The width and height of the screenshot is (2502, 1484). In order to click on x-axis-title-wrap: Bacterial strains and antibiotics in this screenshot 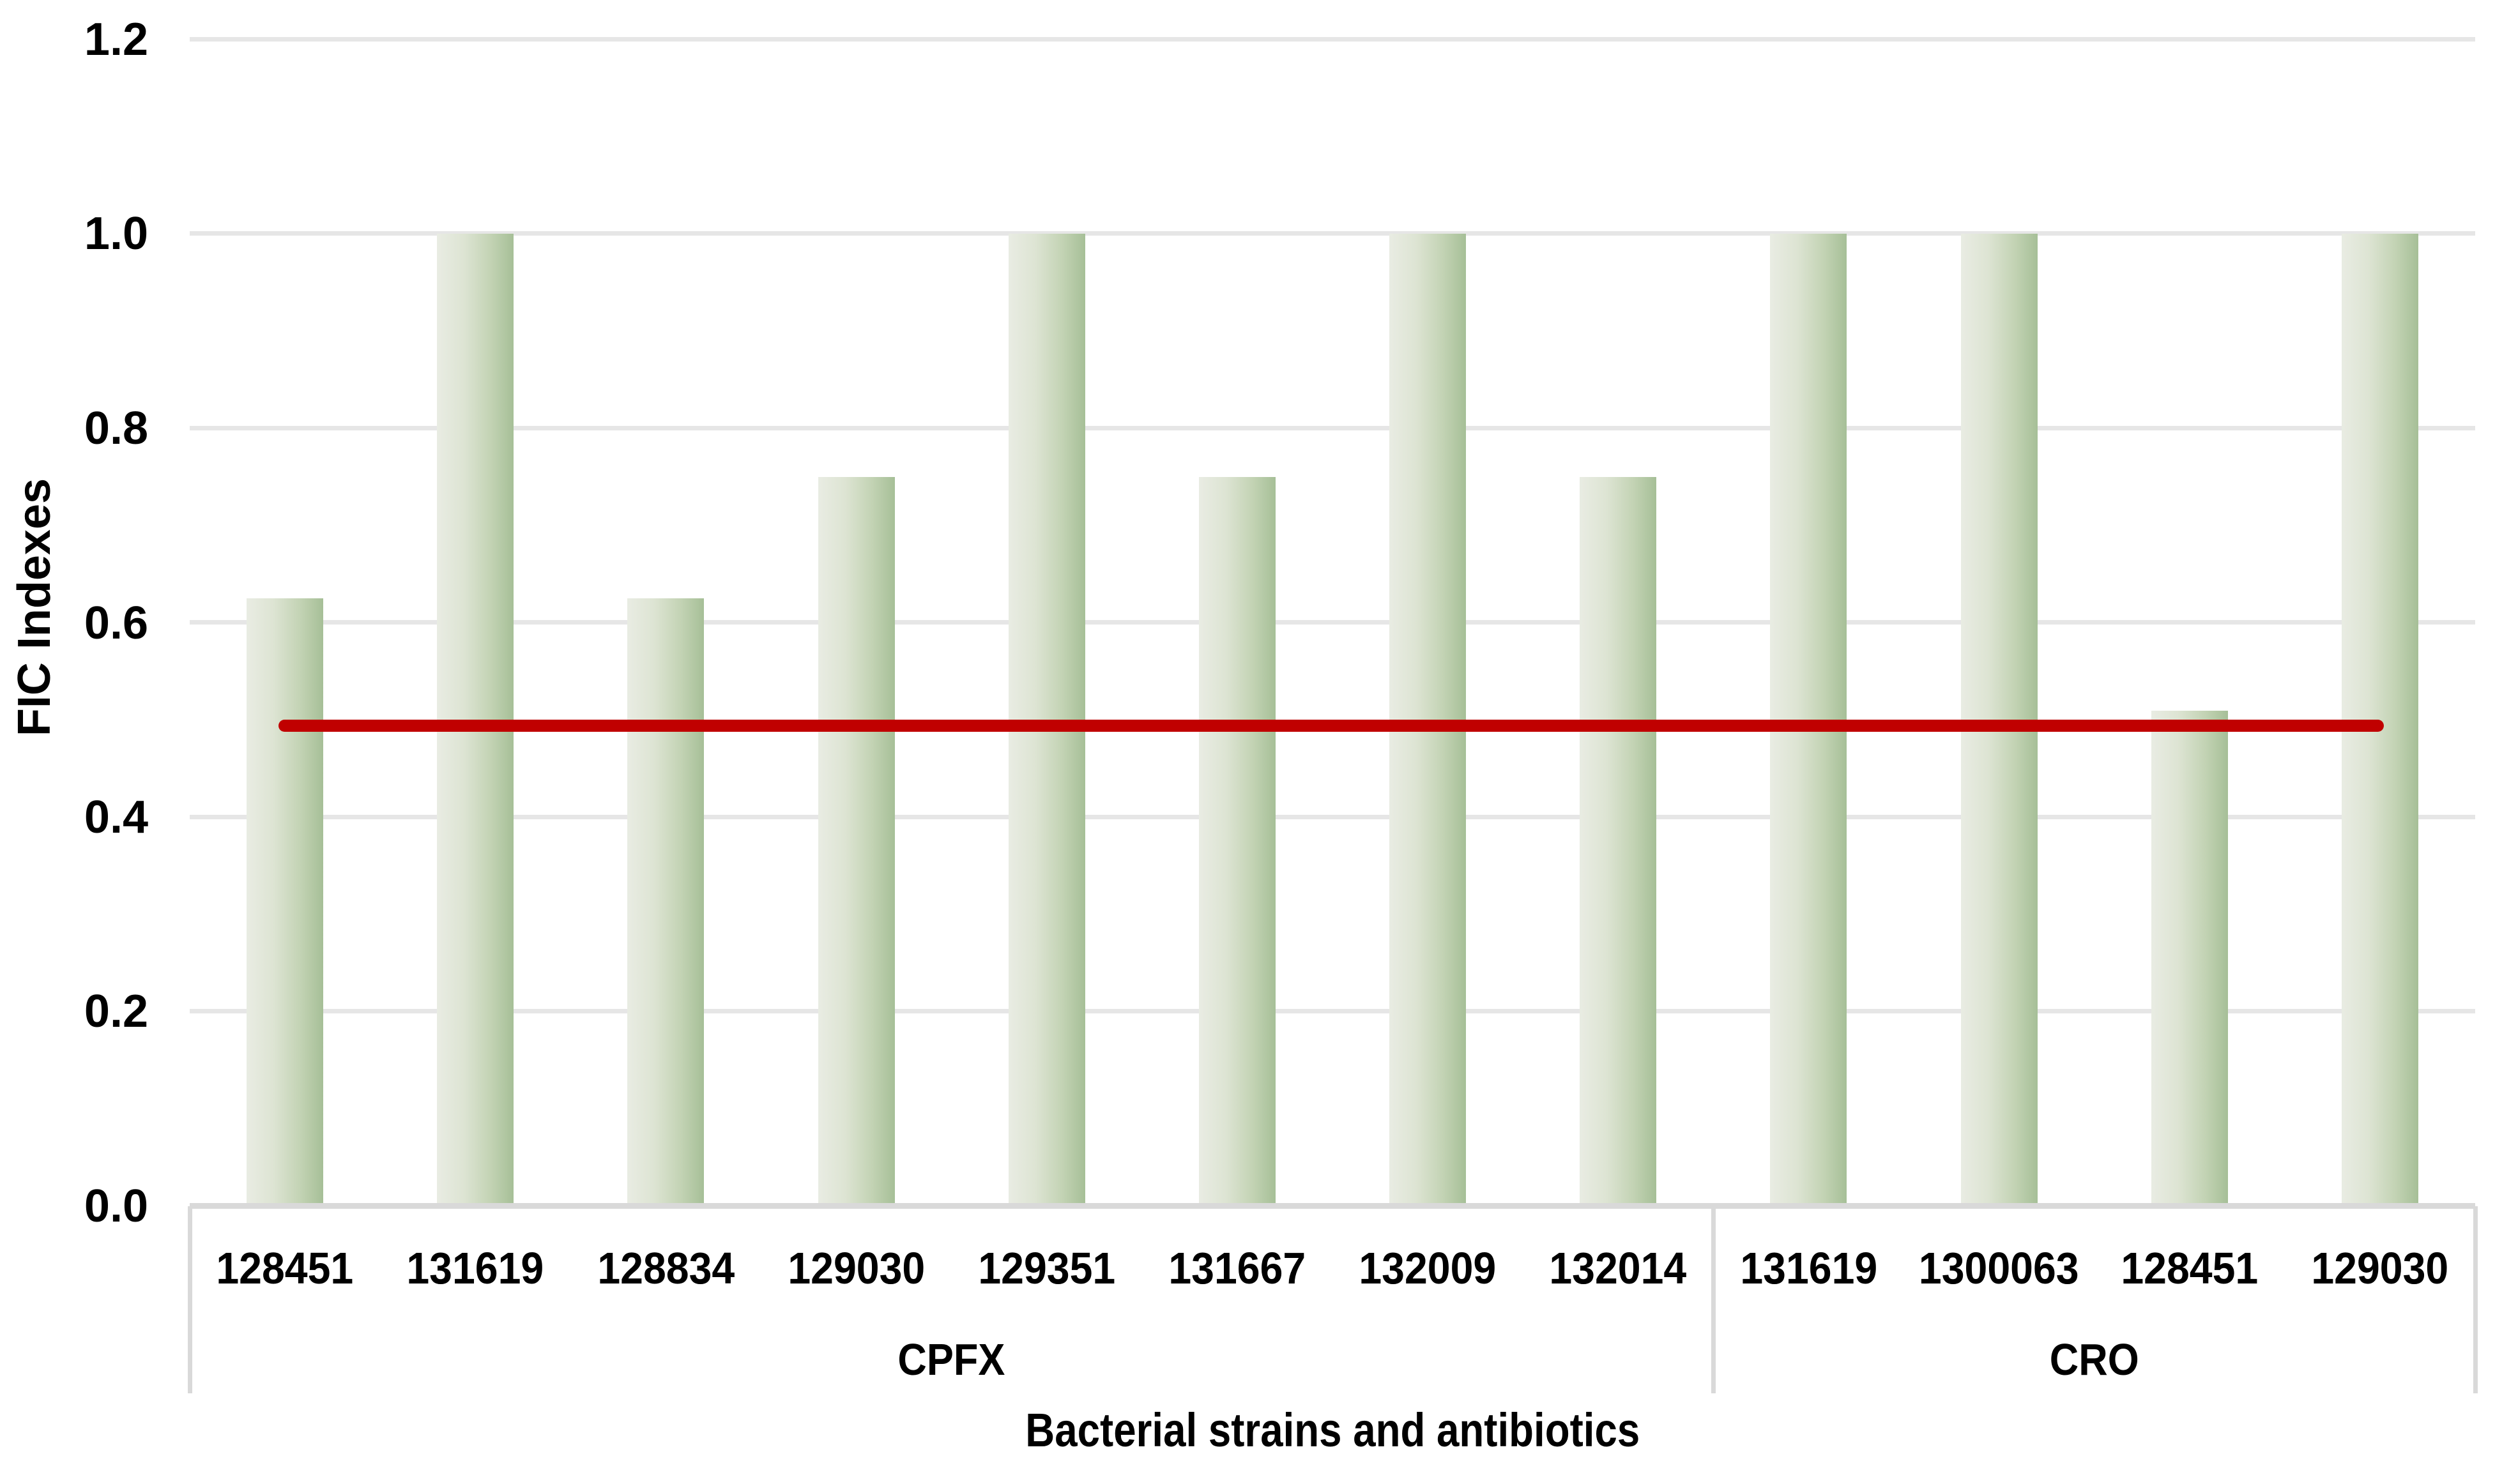, I will do `click(1332, 1430)`.